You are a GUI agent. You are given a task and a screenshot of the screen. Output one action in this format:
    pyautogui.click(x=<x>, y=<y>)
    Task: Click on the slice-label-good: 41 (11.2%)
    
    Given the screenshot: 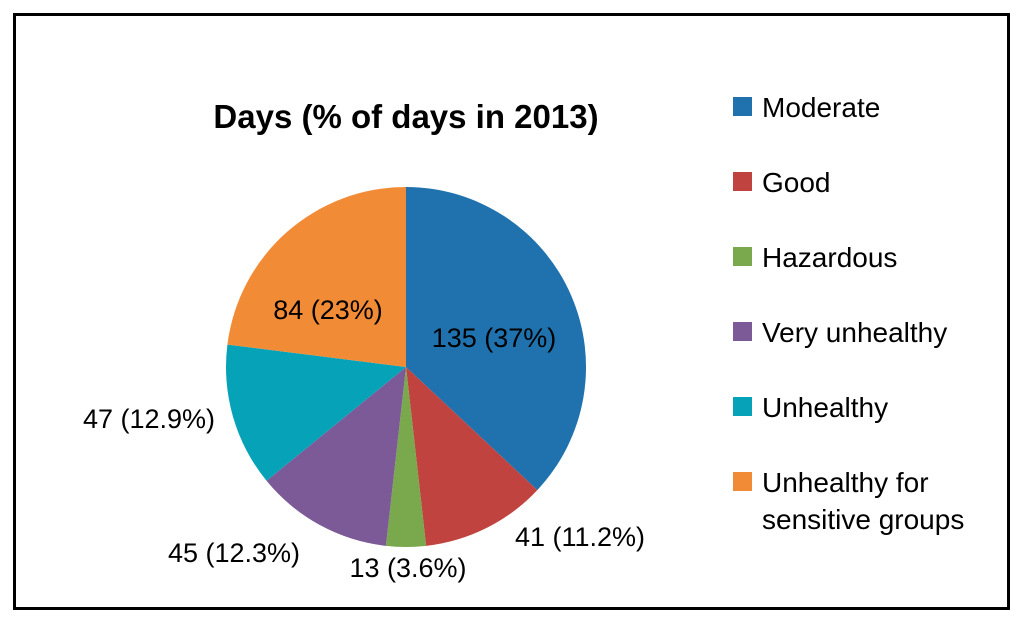 What is the action you would take?
    pyautogui.click(x=580, y=537)
    